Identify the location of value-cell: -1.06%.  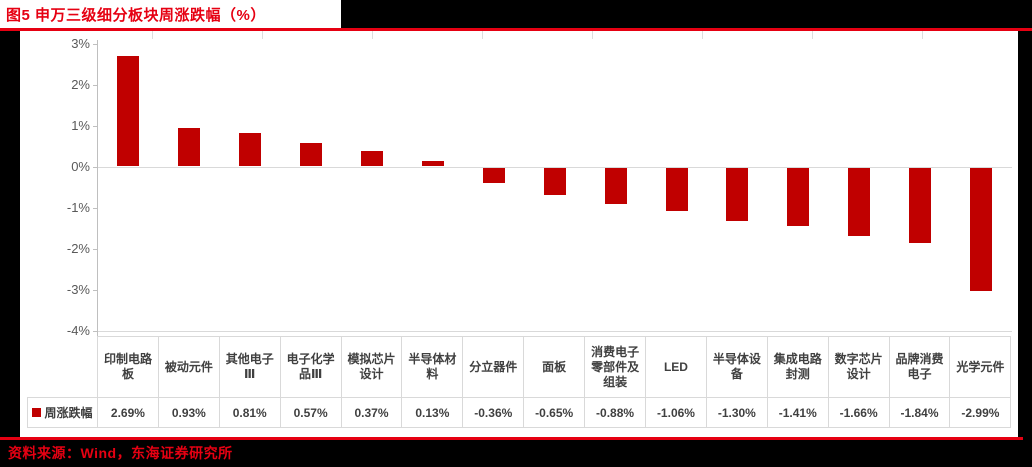
(676, 413).